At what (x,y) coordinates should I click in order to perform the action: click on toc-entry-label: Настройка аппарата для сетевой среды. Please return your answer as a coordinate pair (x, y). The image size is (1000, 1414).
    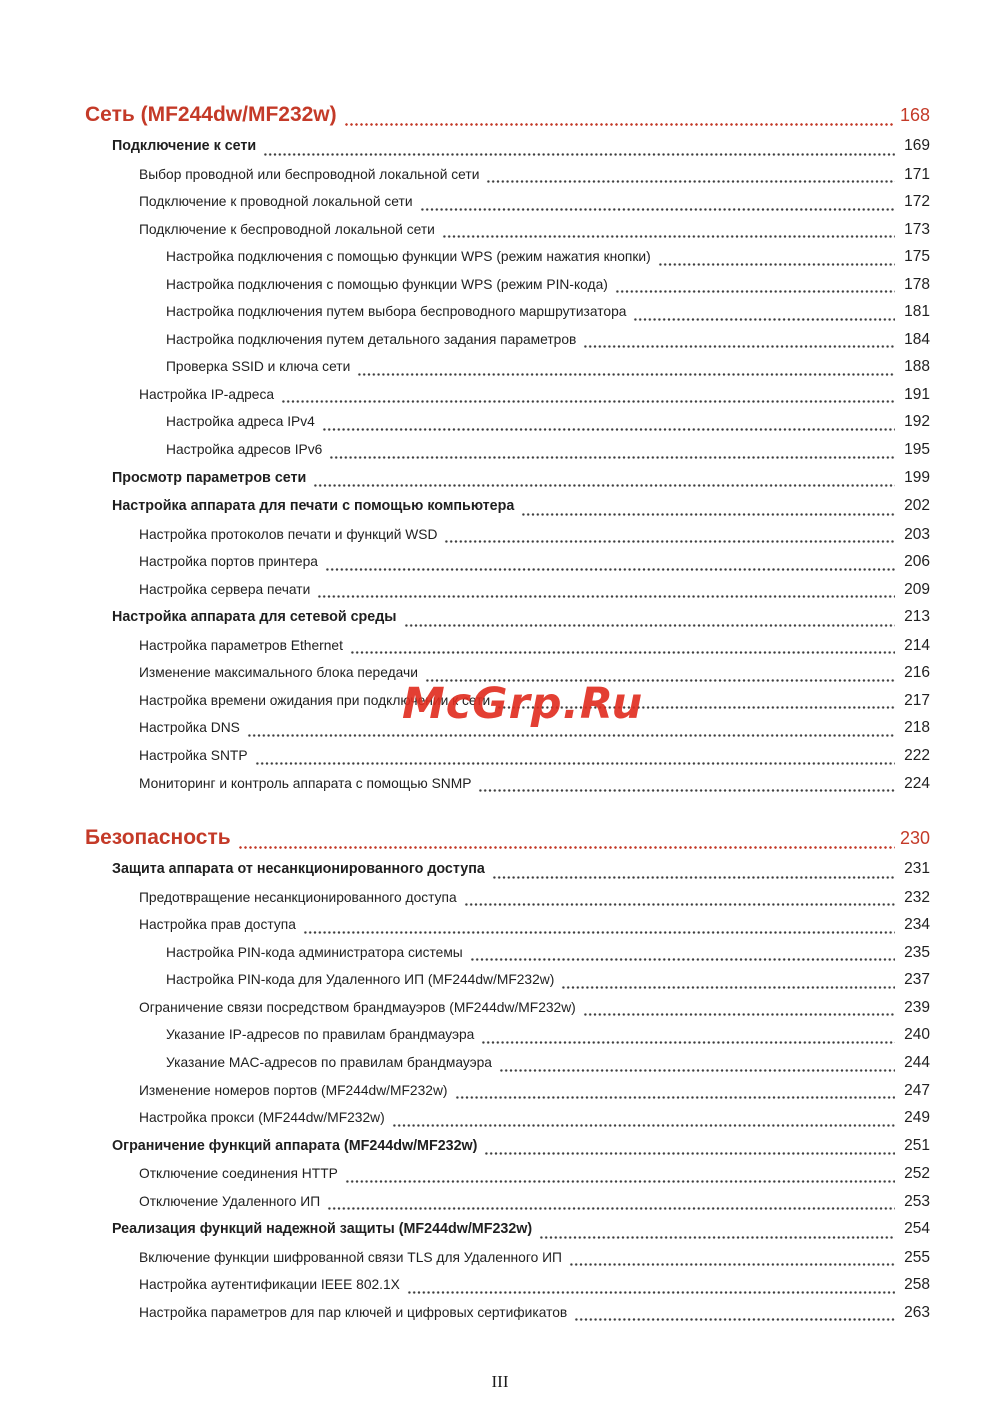
    Looking at the image, I should click on (254, 617).